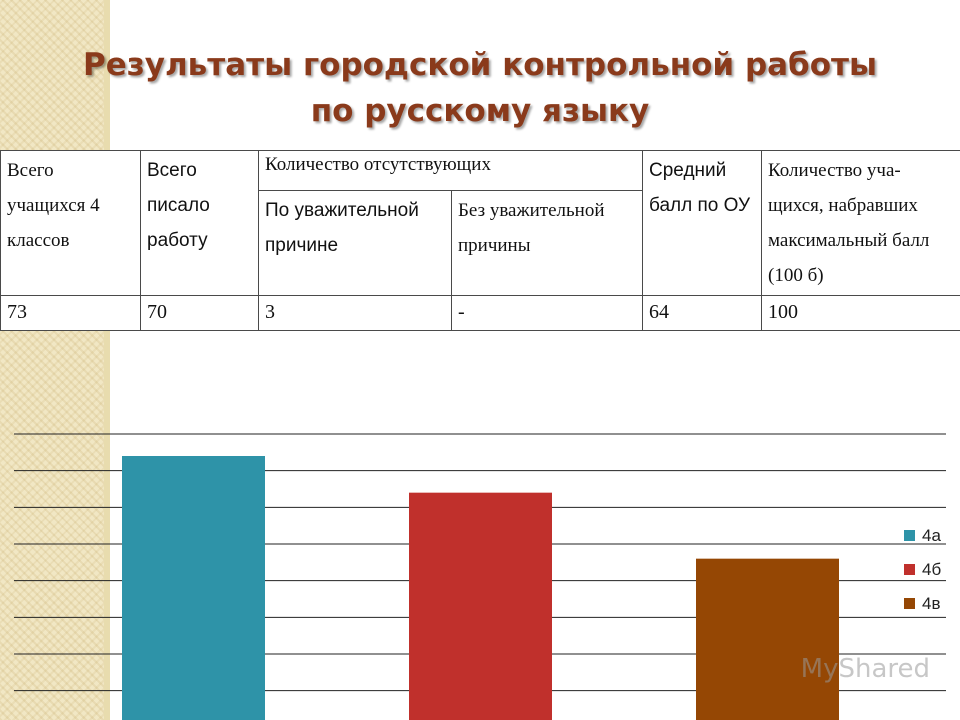 Image resolution: width=960 pixels, height=720 pixels. What do you see at coordinates (450, 170) in the screenshot?
I see `header-absent: Количество отсутствующих` at bounding box center [450, 170].